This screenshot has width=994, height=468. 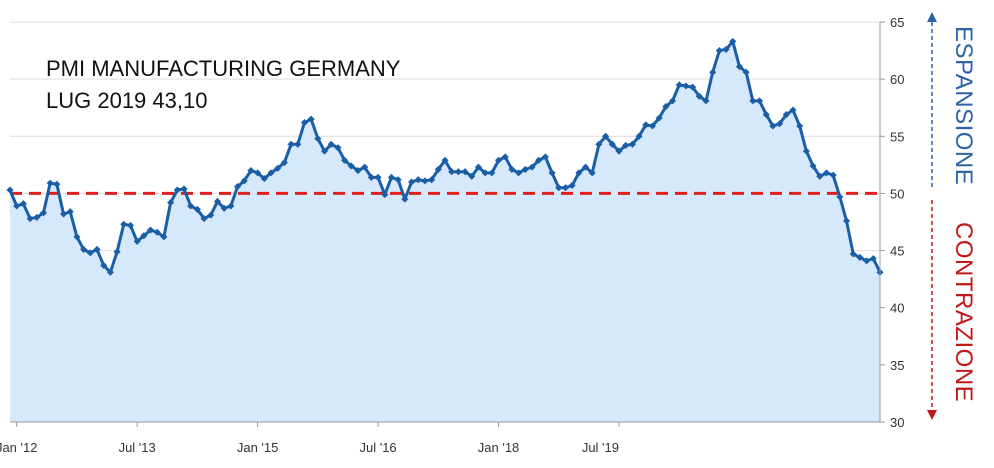 I want to click on y-tick-label: 55, so click(x=897, y=136).